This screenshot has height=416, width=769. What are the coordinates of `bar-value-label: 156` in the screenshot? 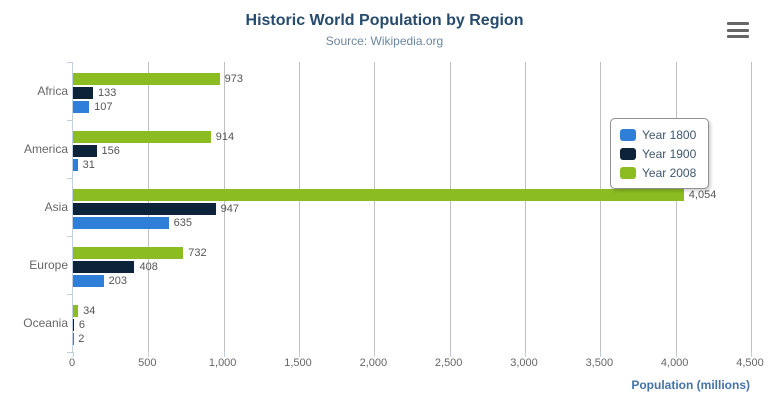 It's located at (110, 151).